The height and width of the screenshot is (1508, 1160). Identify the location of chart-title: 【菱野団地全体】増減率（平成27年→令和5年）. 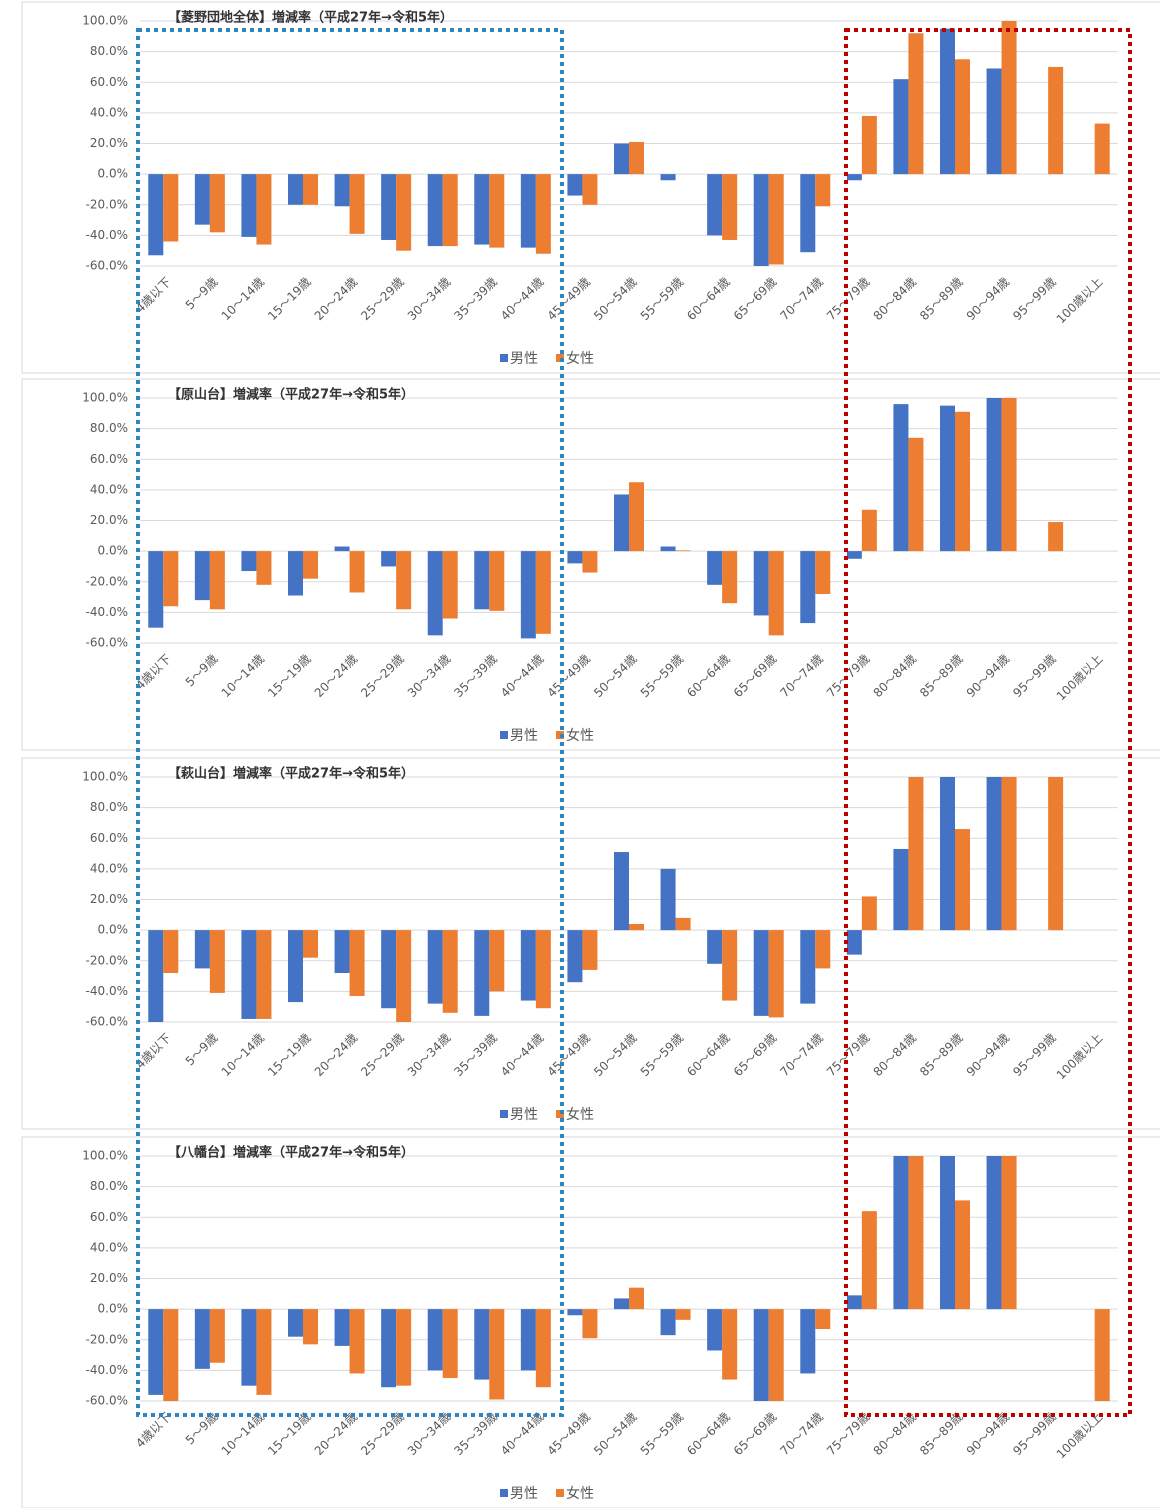
(310, 18).